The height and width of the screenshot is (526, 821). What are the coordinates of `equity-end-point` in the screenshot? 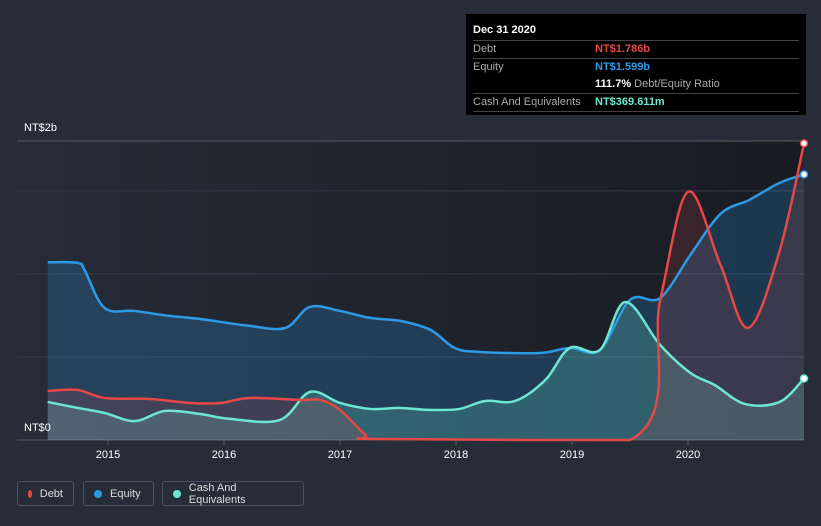 It's located at (804, 174).